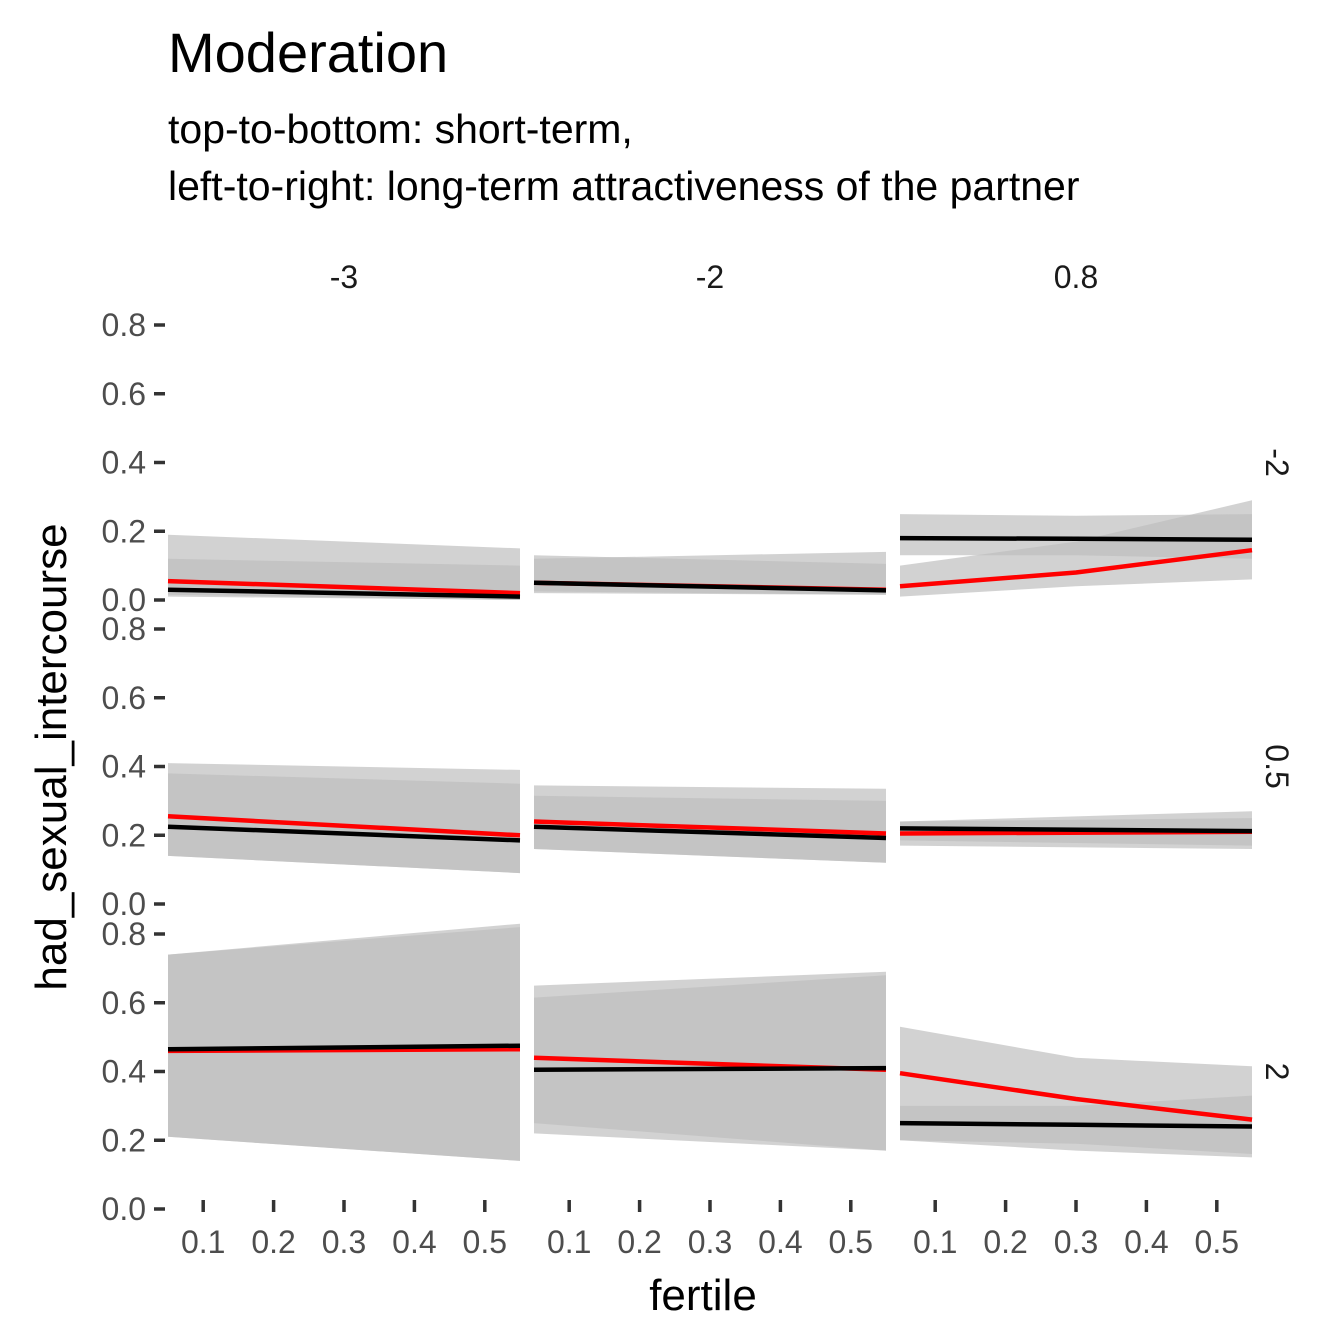 The height and width of the screenshot is (1344, 1344). I want to click on panel-row-0p5-col-m2, so click(710, 824).